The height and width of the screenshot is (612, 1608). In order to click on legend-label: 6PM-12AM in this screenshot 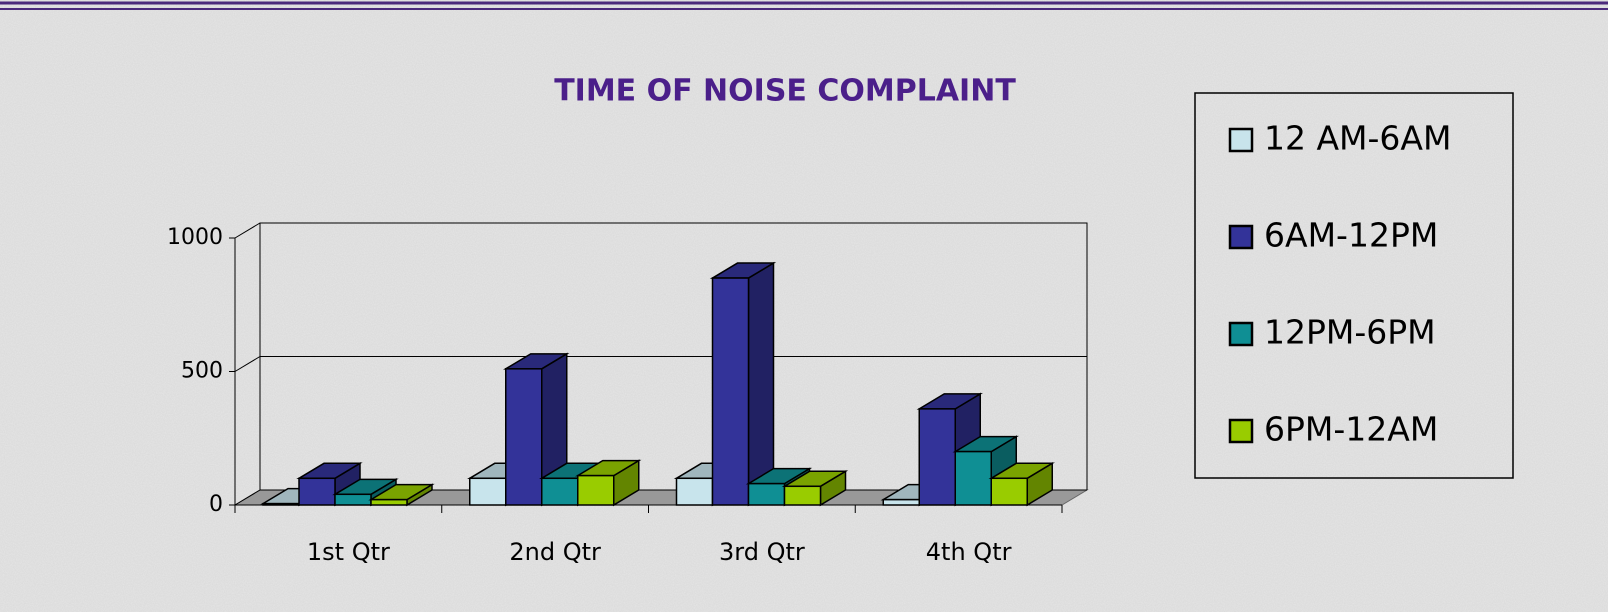, I will do `click(1351, 429)`.